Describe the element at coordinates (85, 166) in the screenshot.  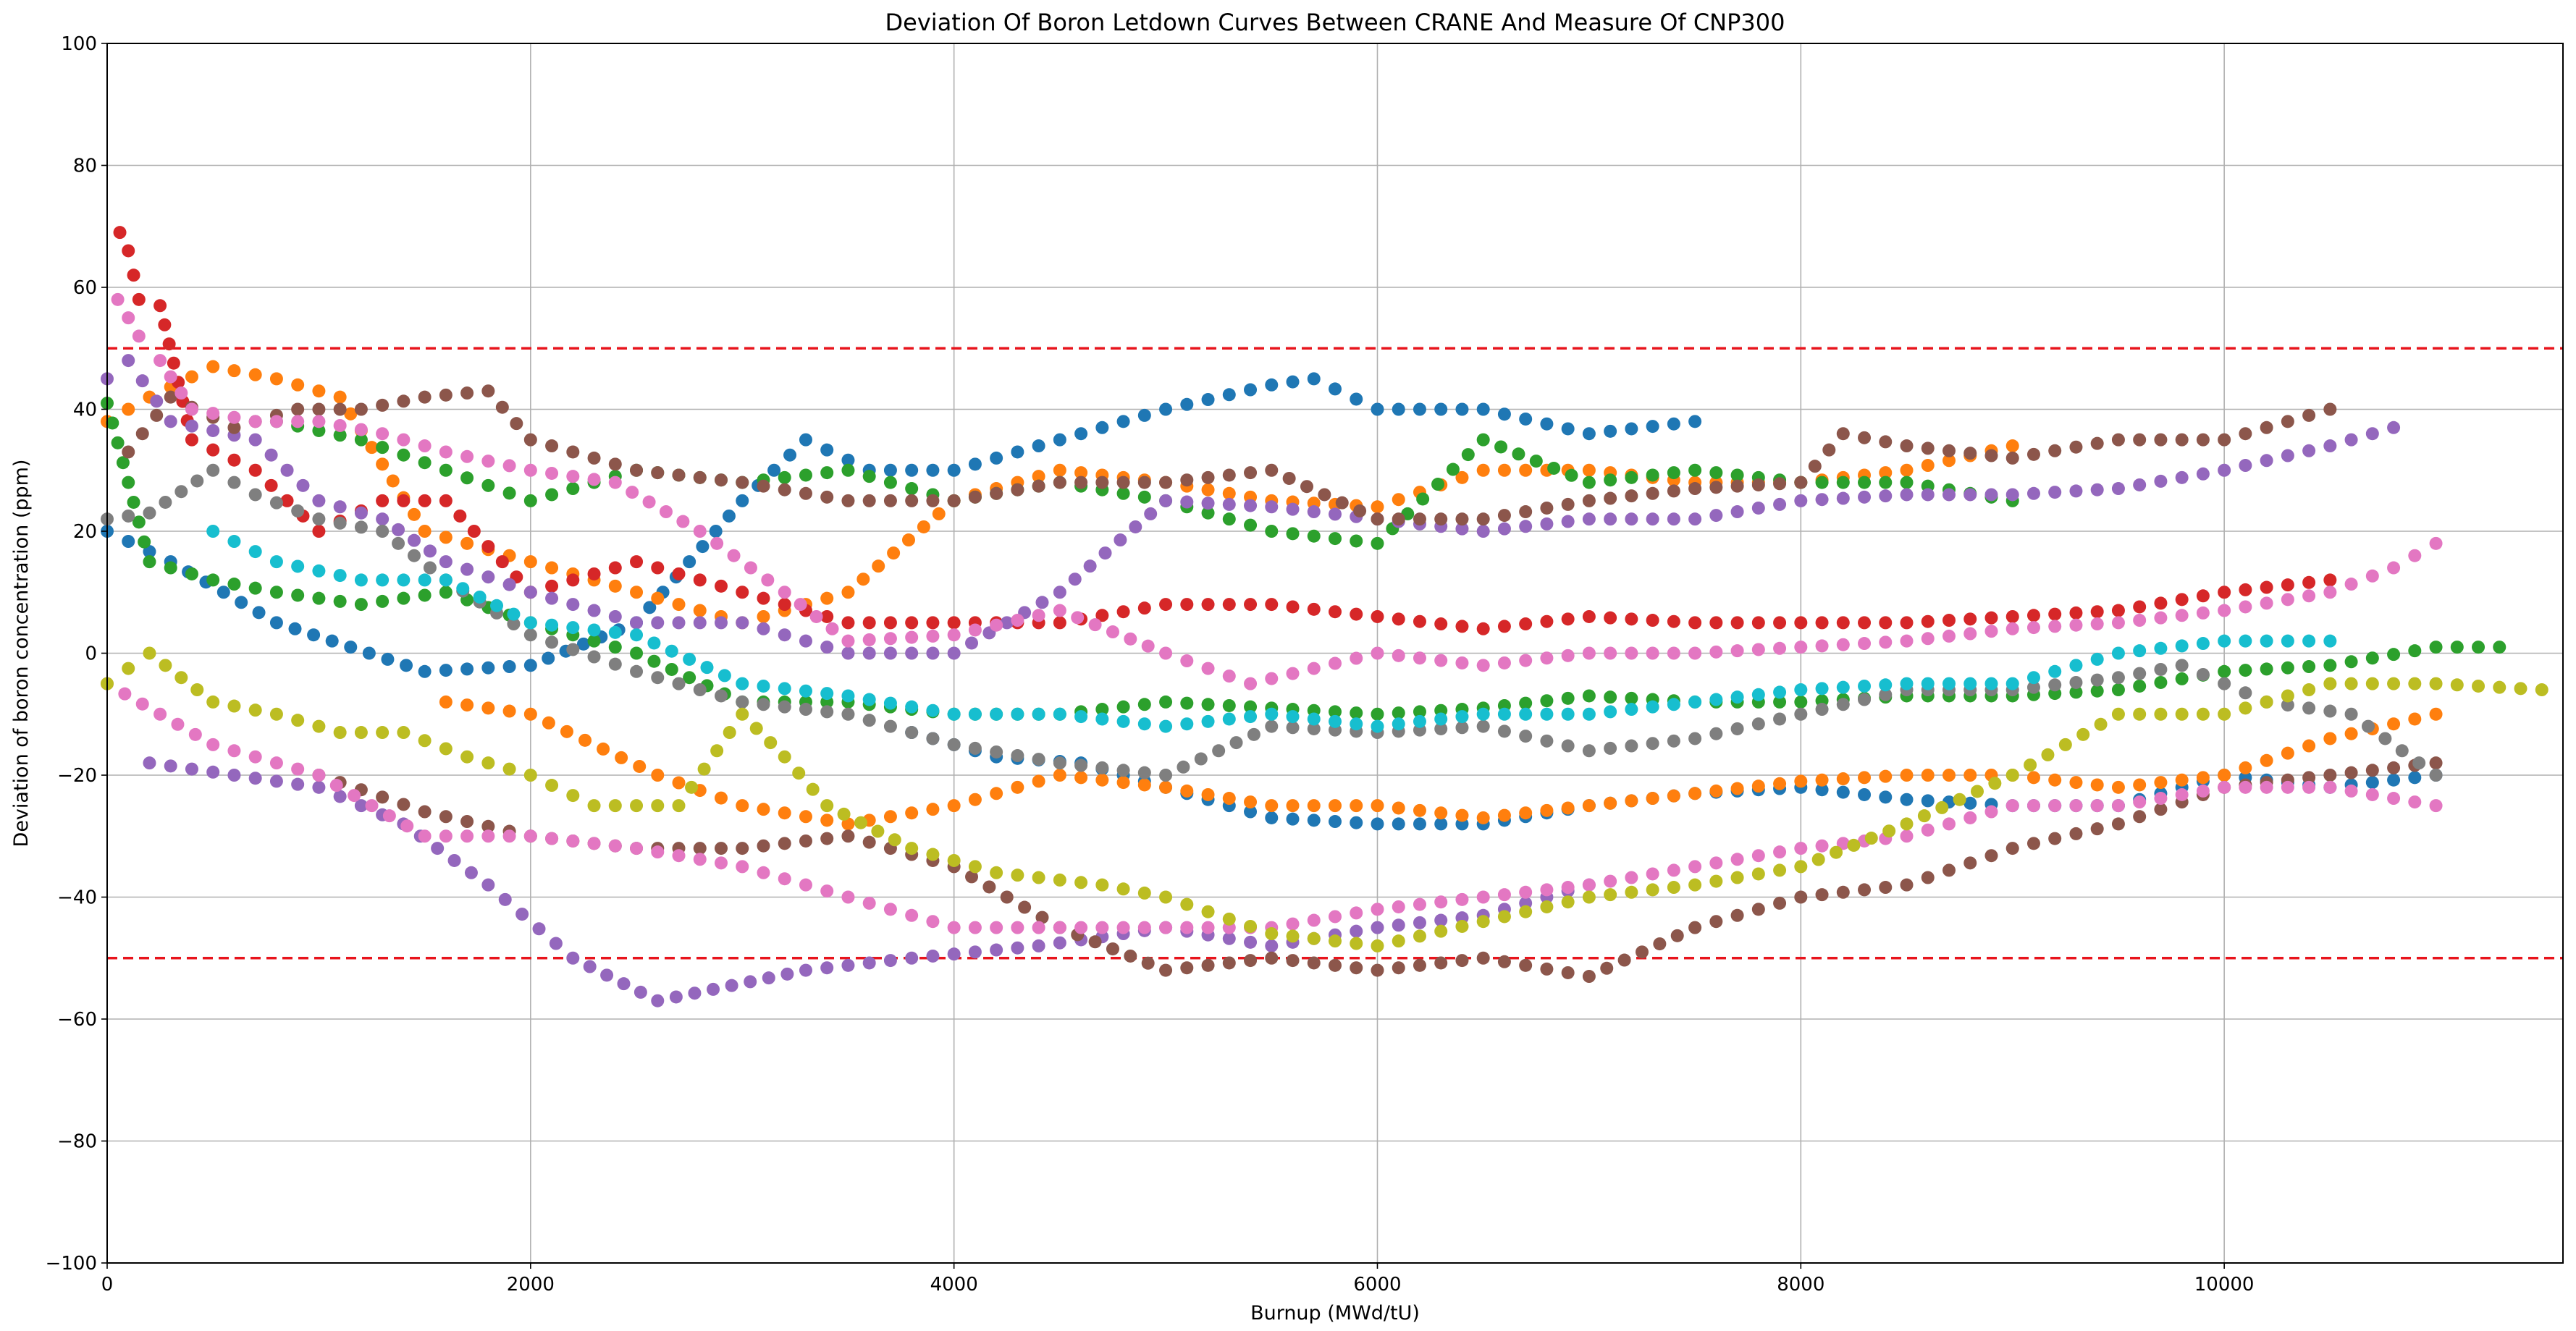
I see `y-tick-label: 80` at that location.